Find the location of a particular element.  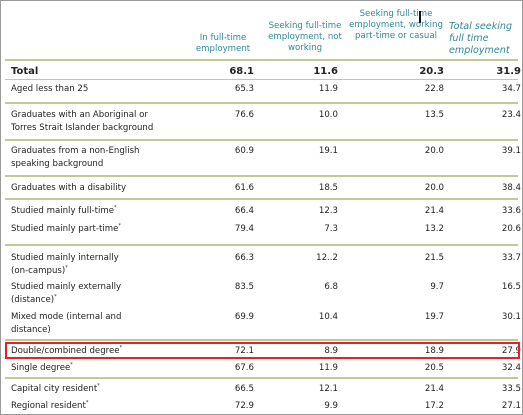

cell-seeking-not-working: 12.3 is located at coordinates (328, 211).